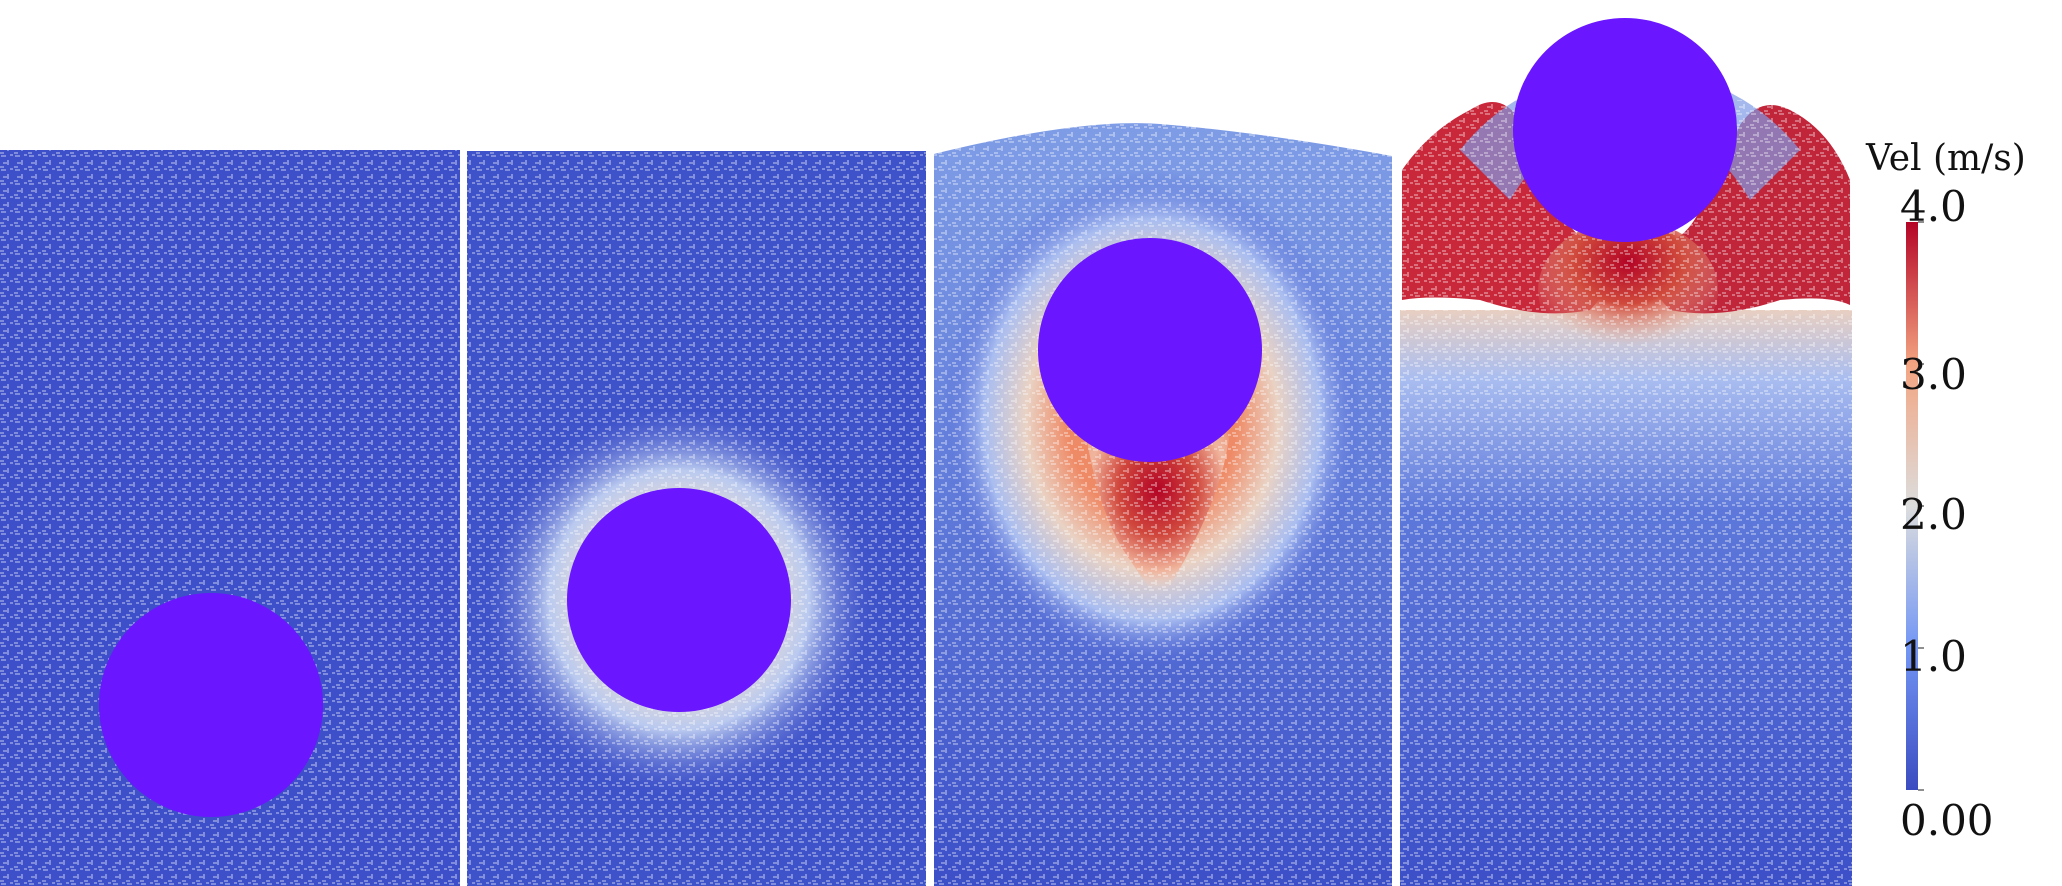 The width and height of the screenshot is (2062, 886). I want to click on panel-2-sphere, so click(679, 600).